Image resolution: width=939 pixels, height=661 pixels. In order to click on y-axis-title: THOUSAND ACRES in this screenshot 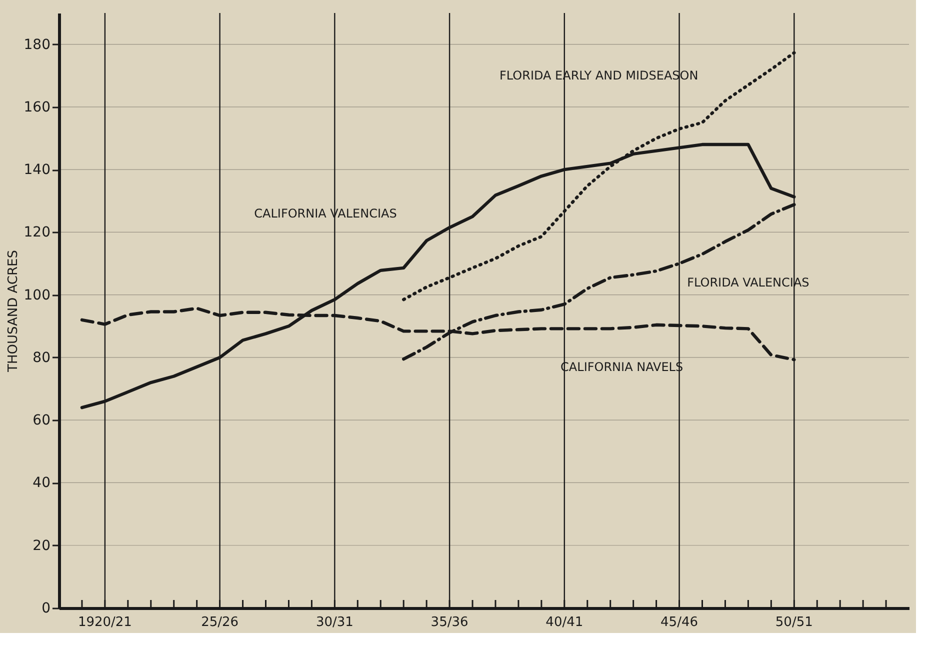, I will do `click(13, 311)`.